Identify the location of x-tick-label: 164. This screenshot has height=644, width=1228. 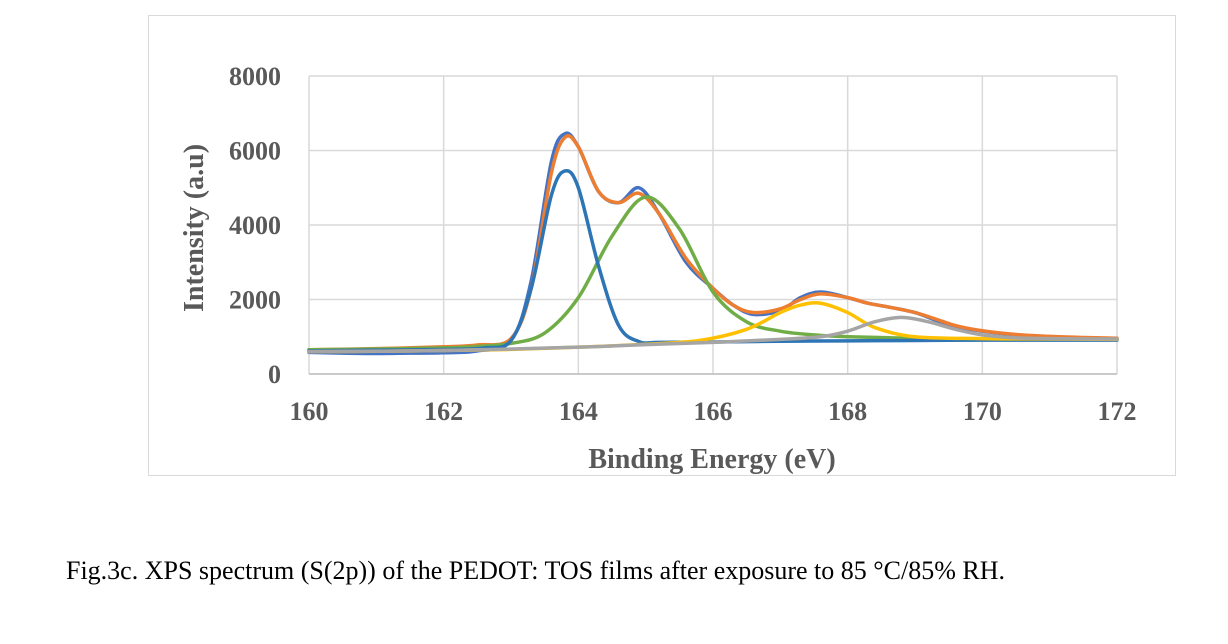
(578, 411).